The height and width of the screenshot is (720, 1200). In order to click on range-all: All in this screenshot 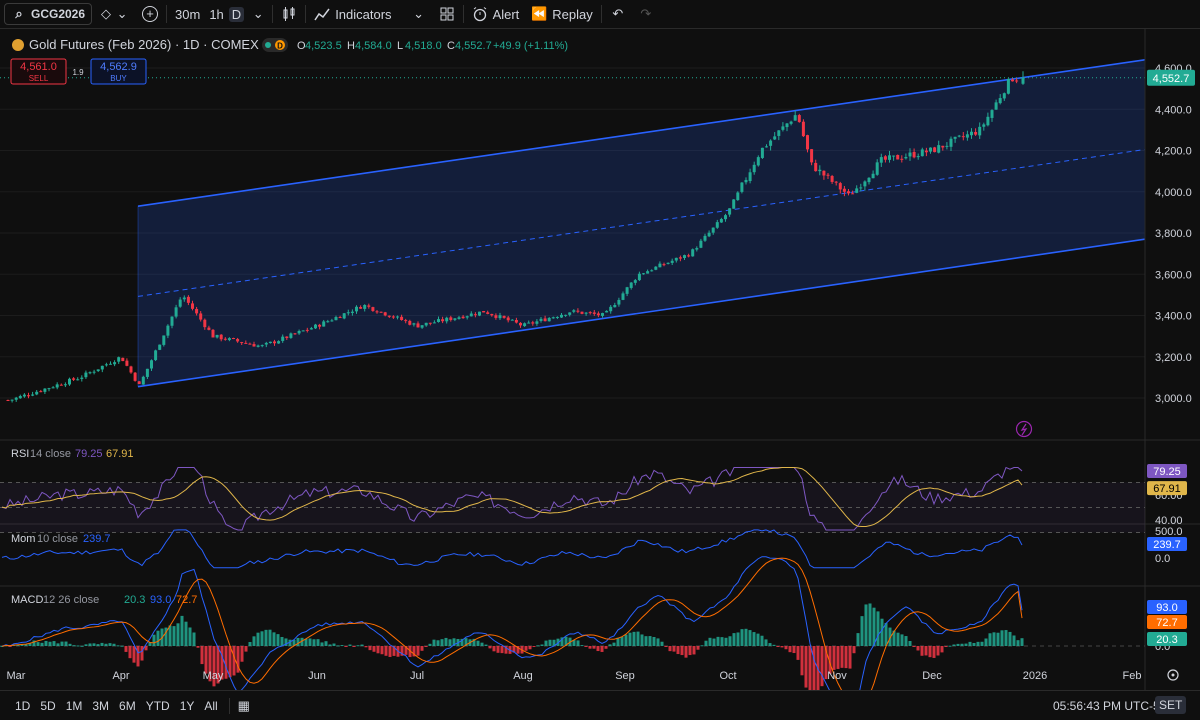, I will do `click(211, 705)`.